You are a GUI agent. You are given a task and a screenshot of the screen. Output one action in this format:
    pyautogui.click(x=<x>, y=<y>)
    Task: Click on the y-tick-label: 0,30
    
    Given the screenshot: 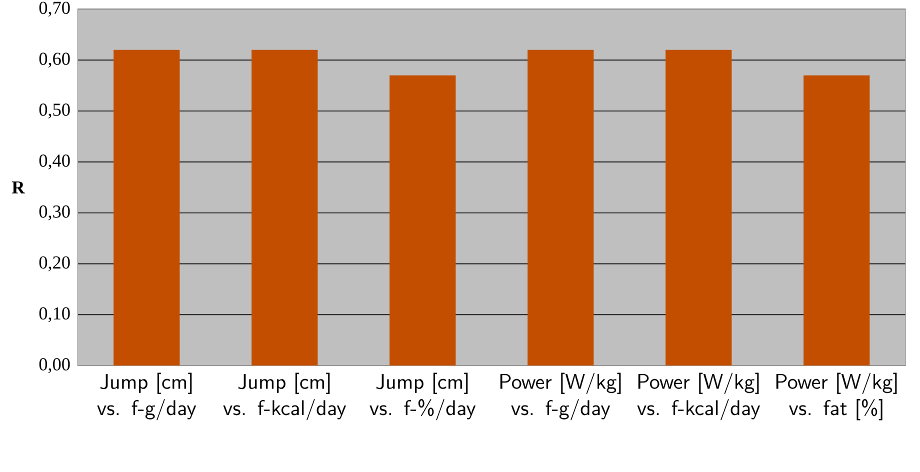 What is the action you would take?
    pyautogui.click(x=54, y=212)
    